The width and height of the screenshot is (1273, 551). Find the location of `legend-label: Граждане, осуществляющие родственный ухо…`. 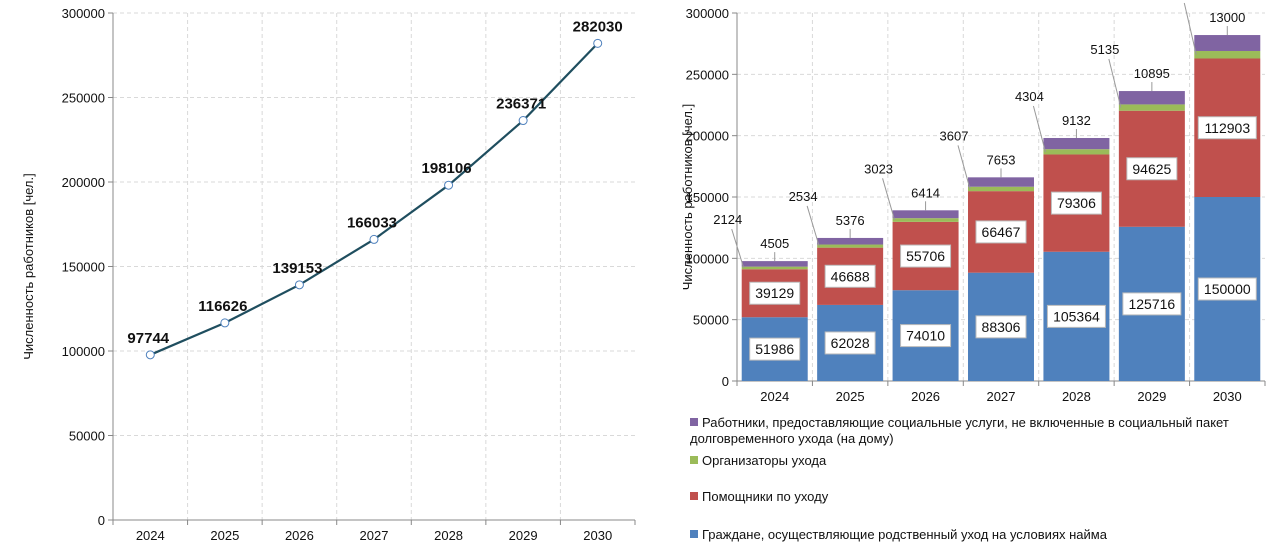

legend-label: Граждане, осуществляющие родственный ухо… is located at coordinates (904, 534).